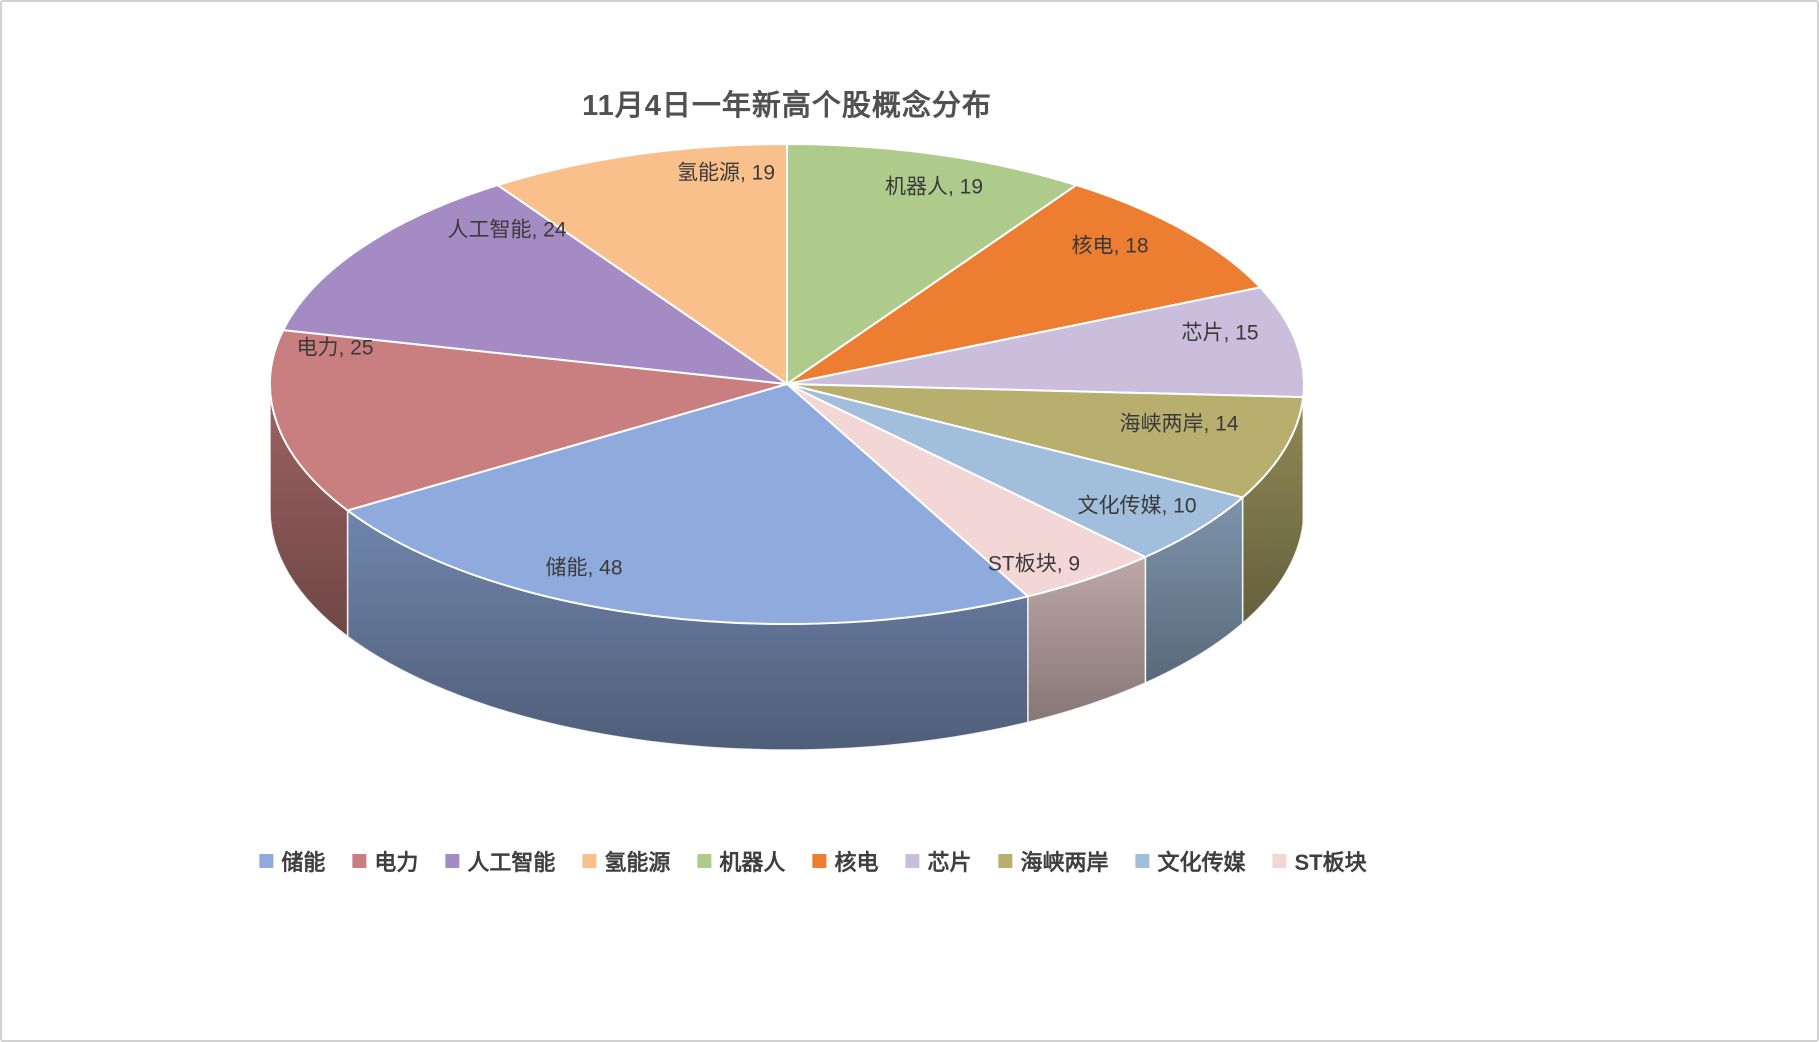  Describe the element at coordinates (726, 172) in the screenshot. I see `pie-slice-label: 氢能源, 19` at that location.